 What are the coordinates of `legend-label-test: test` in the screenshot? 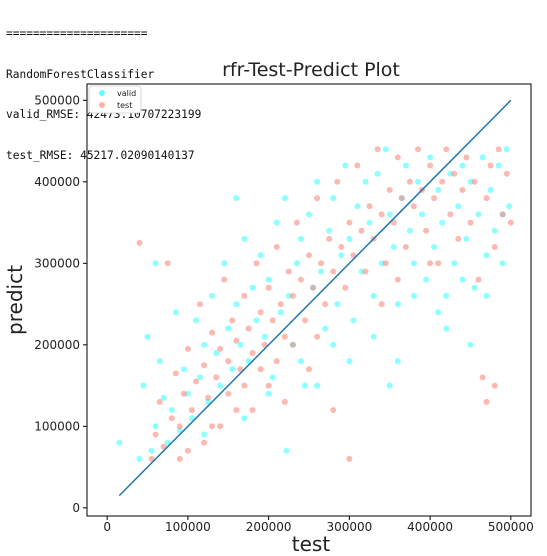 It's located at (124, 105).